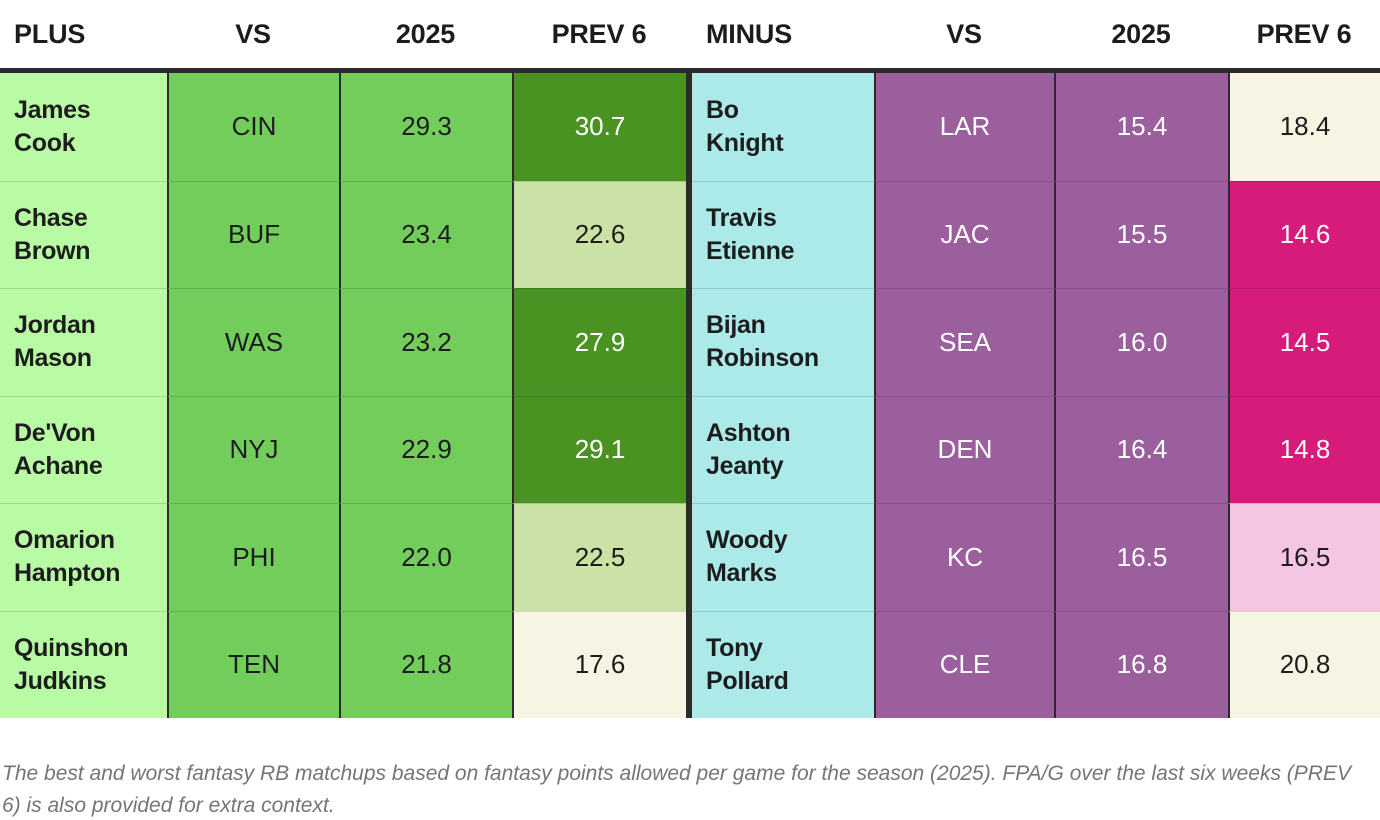 This screenshot has height=820, width=1380. I want to click on player-name-line: Brown, so click(52, 250).